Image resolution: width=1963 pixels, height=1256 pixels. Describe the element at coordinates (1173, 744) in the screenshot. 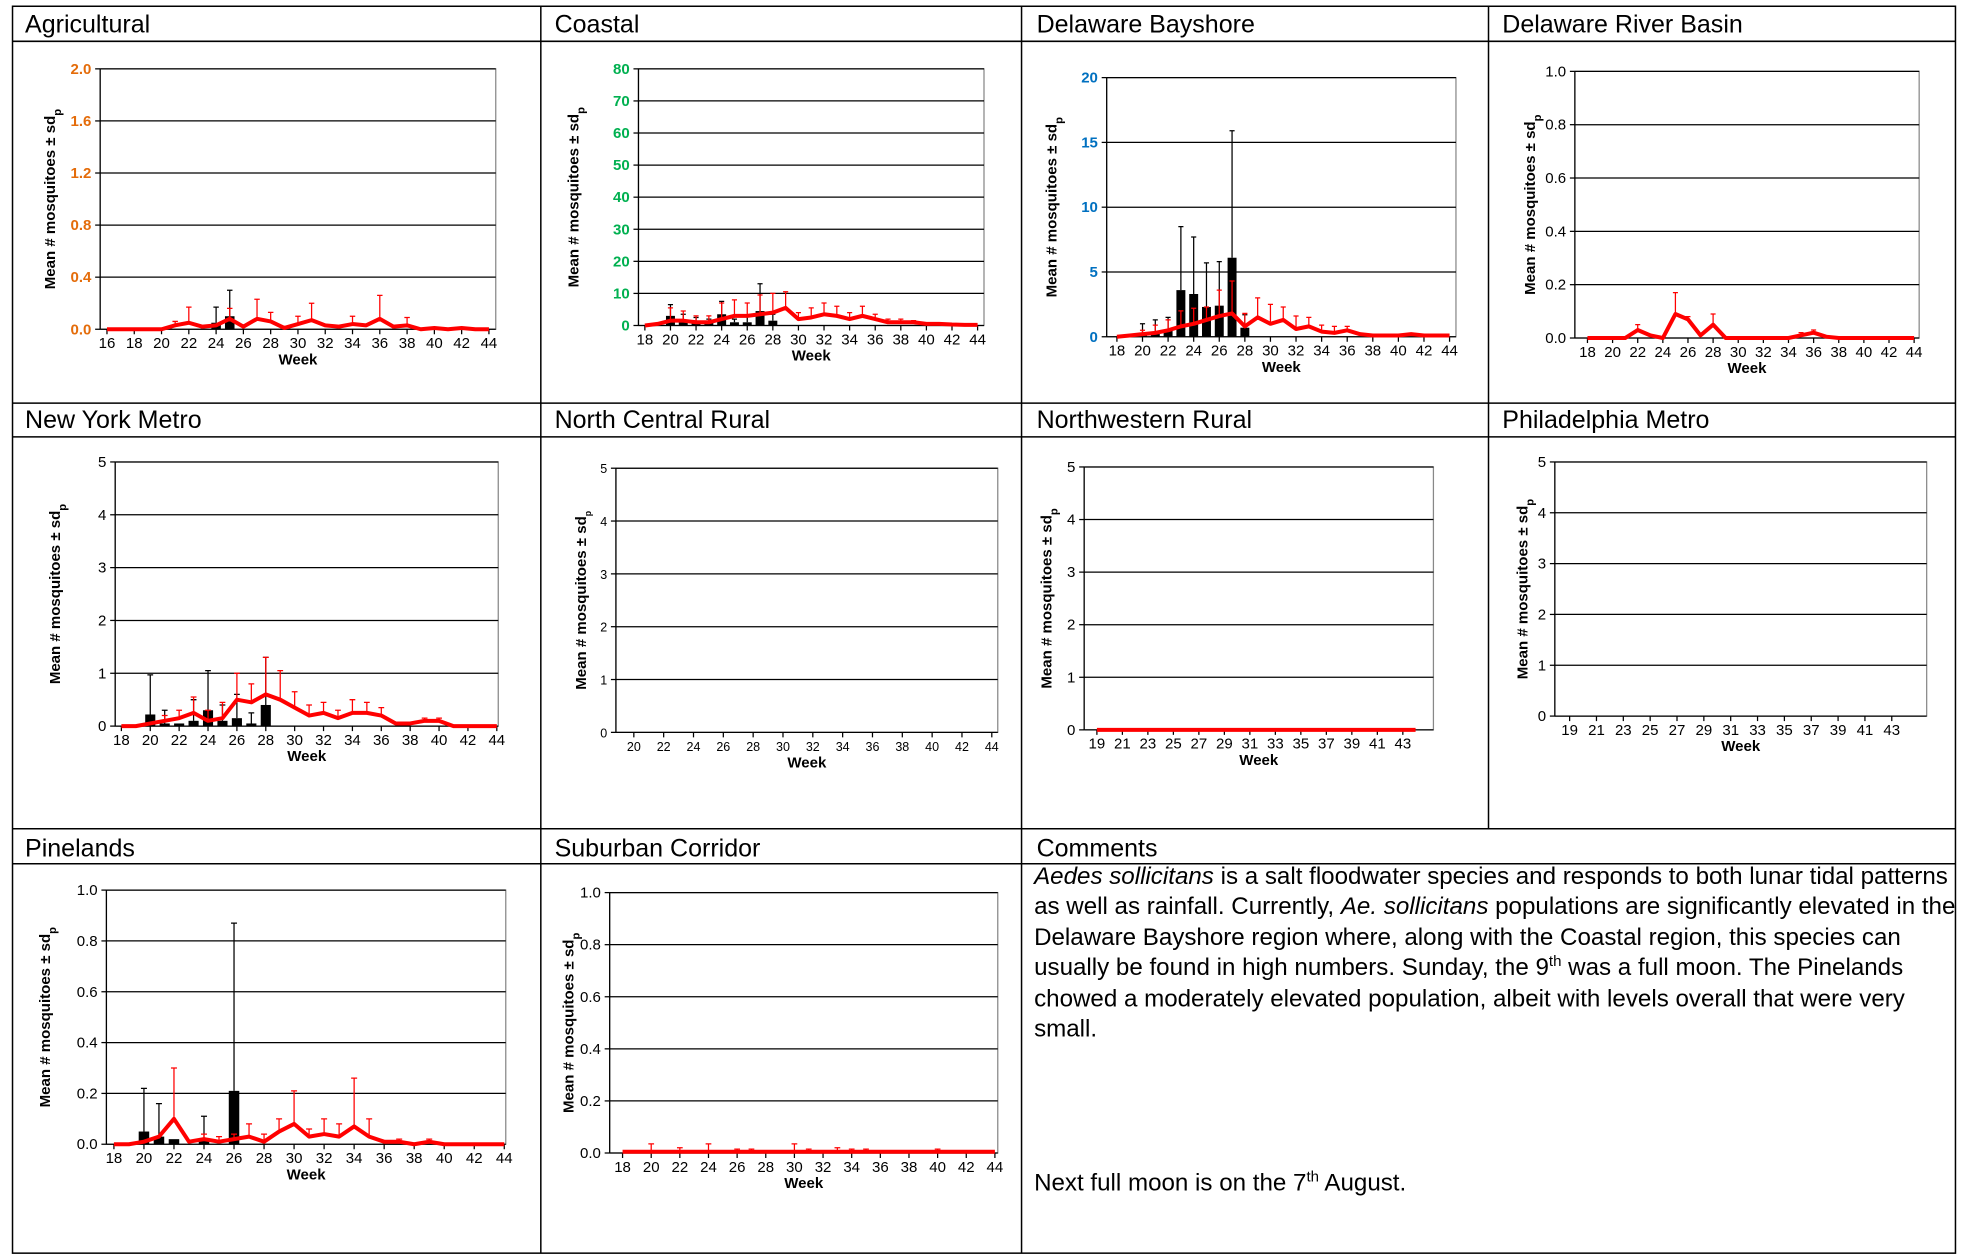

I see `x-tick-label: 25` at that location.